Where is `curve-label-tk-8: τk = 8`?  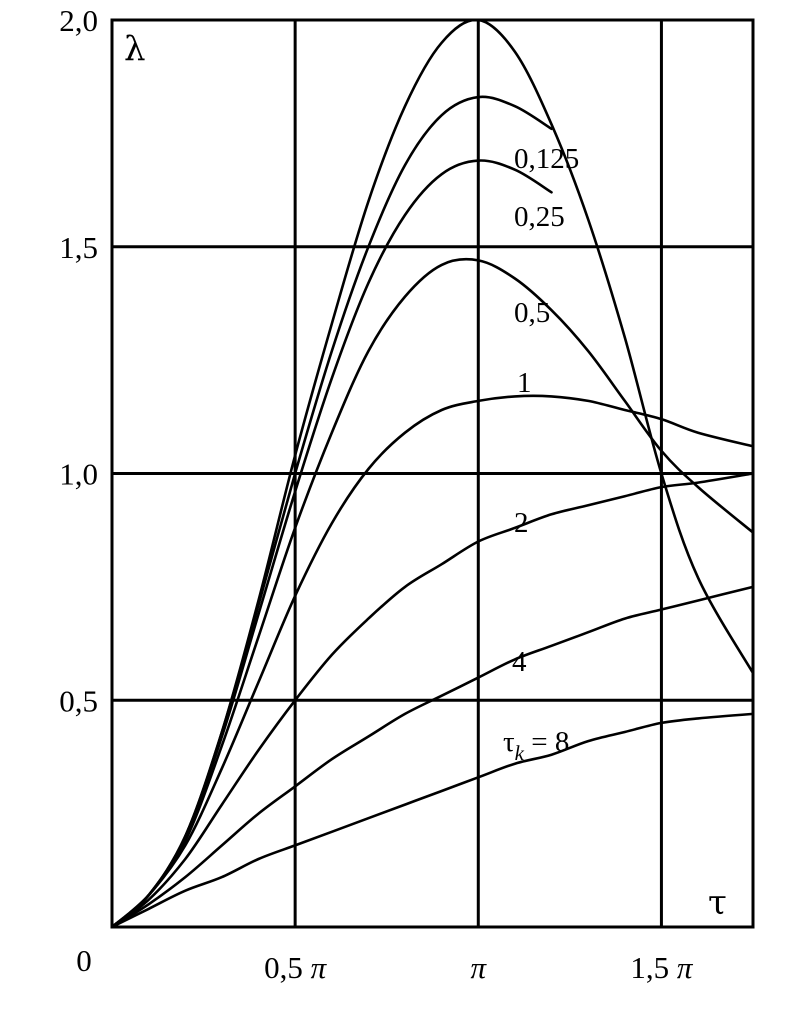 curve-label-tk-8: τk = 8 is located at coordinates (536, 745).